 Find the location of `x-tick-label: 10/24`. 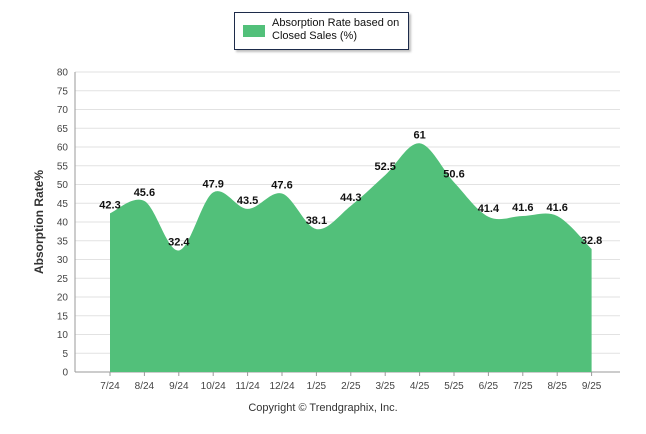

x-tick-label: 10/24 is located at coordinates (213, 386).